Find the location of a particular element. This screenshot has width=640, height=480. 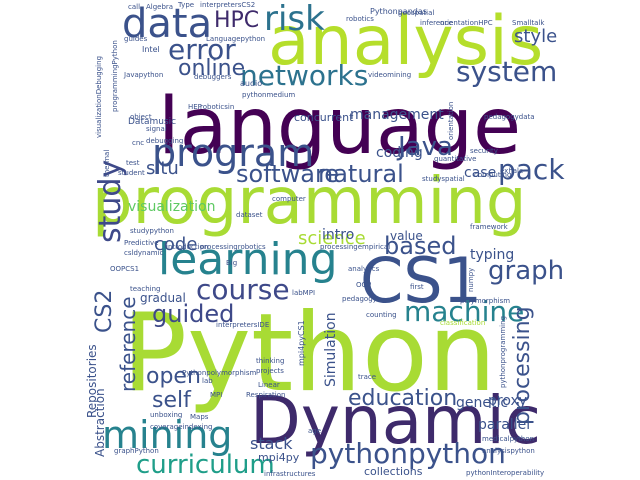

word-data: data is located at coordinates (167, 24).